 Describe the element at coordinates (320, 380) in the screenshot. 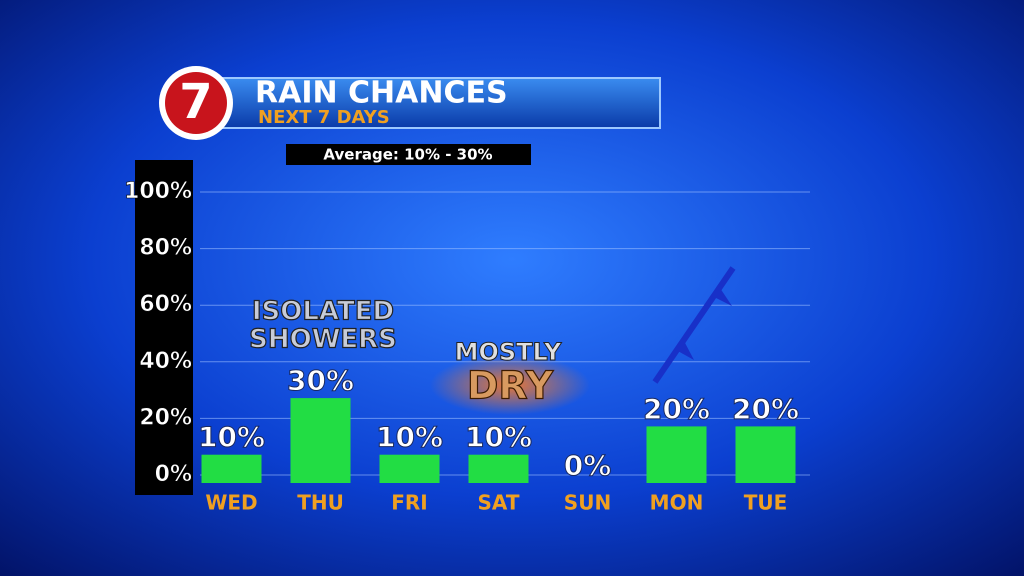

I see `value-label: 30%` at that location.